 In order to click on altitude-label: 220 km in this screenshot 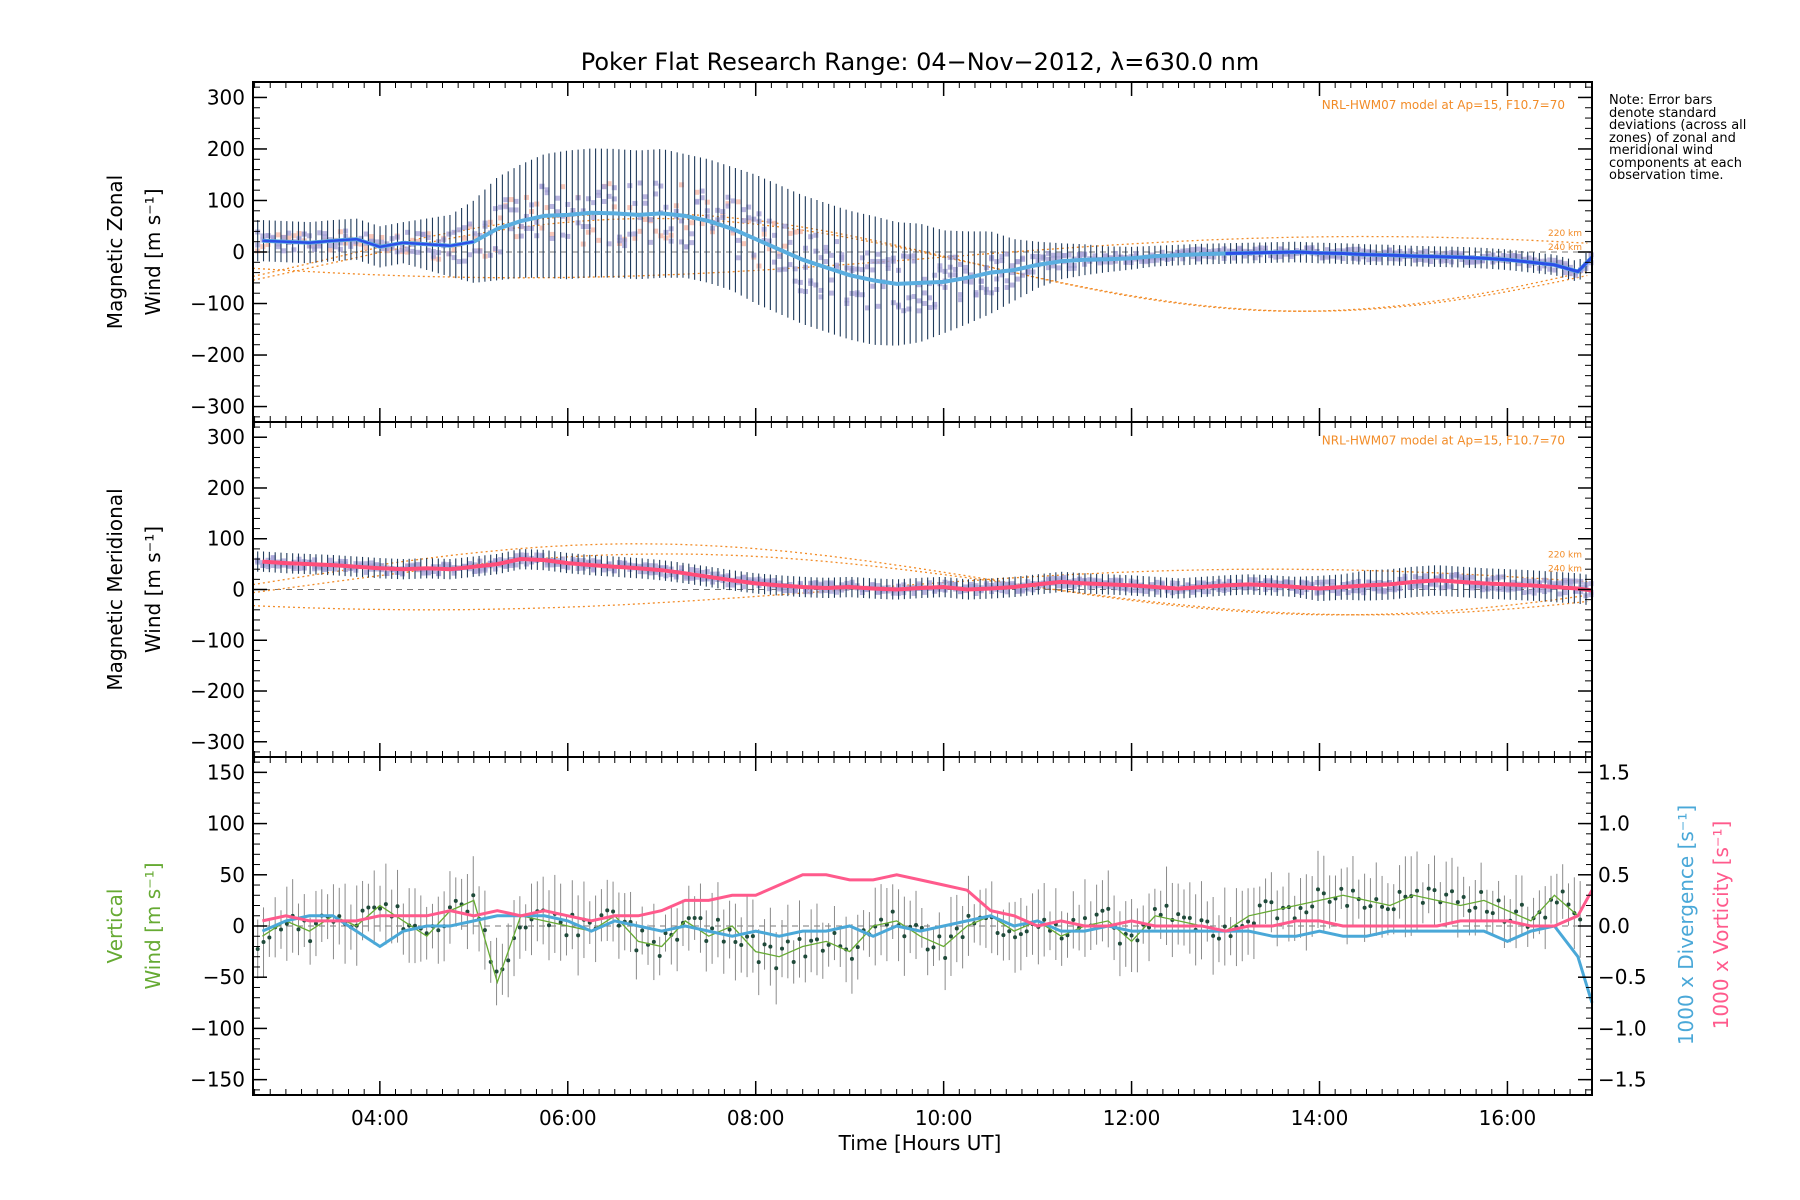, I will do `click(1565, 234)`.